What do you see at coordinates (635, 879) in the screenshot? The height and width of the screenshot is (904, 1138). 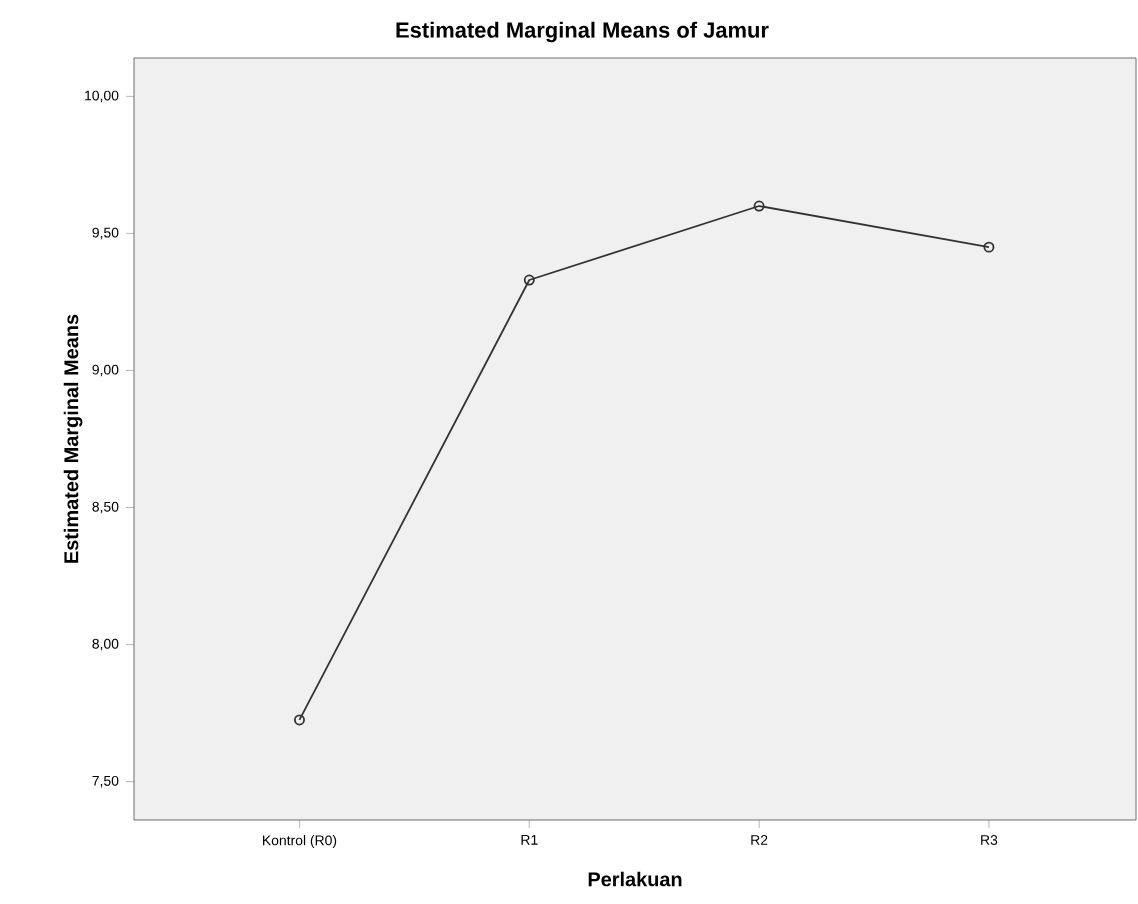 I see `x-axis-title: Perlakuan` at bounding box center [635, 879].